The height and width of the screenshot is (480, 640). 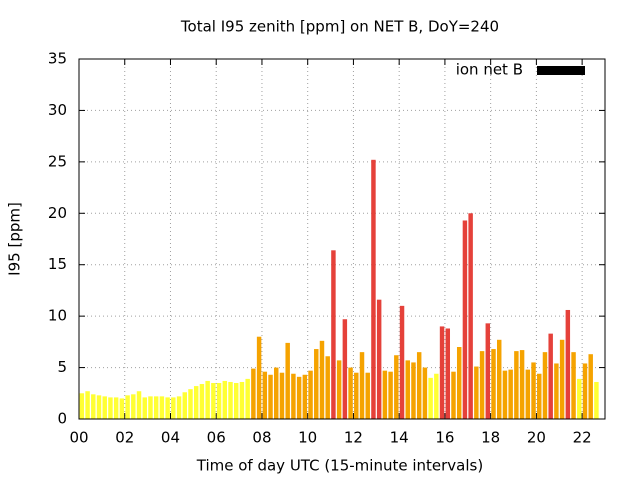 What do you see at coordinates (57, 316) in the screenshot?
I see `y-tick-label: 10` at bounding box center [57, 316].